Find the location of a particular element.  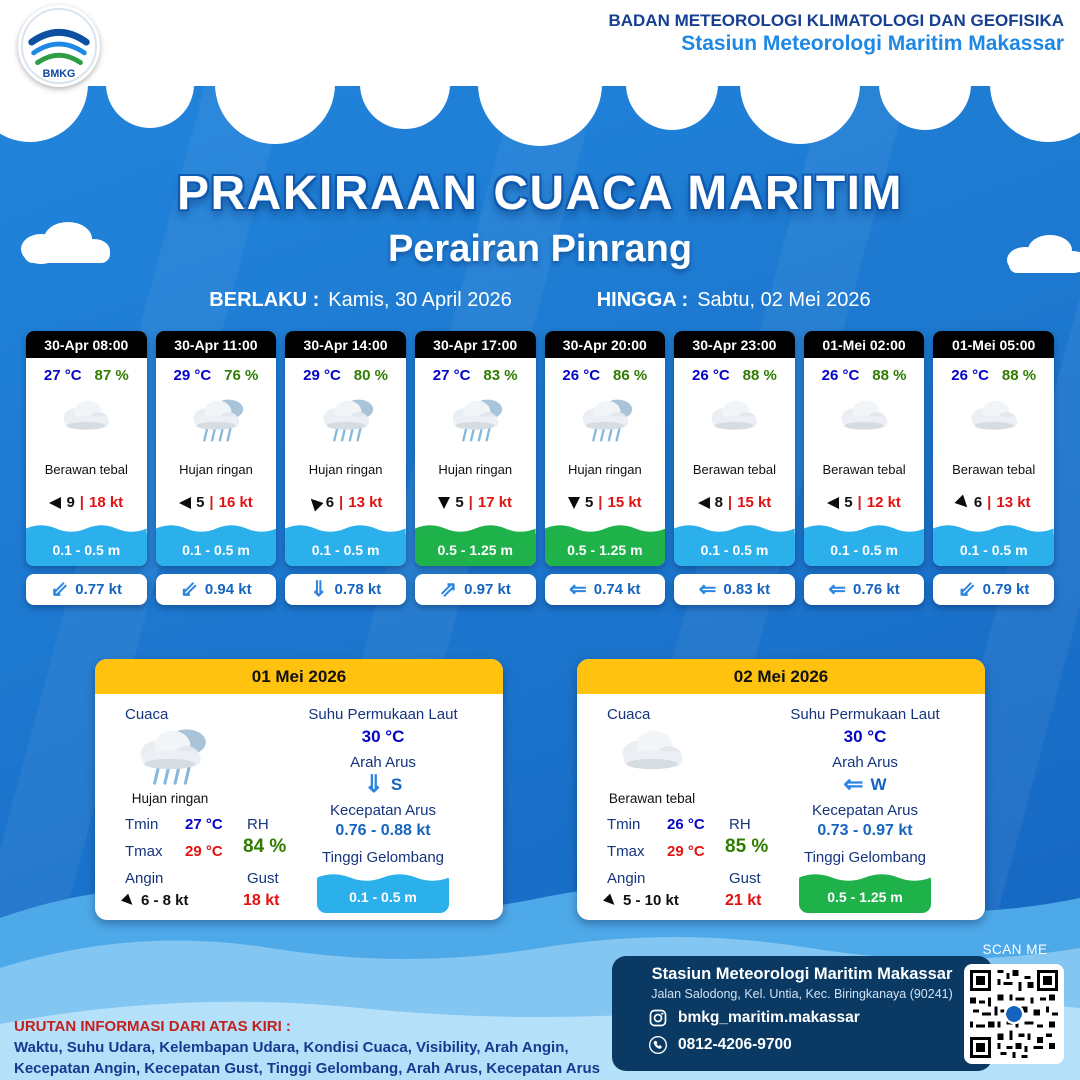

wind-speed: 12 kt is located at coordinates (883, 502).